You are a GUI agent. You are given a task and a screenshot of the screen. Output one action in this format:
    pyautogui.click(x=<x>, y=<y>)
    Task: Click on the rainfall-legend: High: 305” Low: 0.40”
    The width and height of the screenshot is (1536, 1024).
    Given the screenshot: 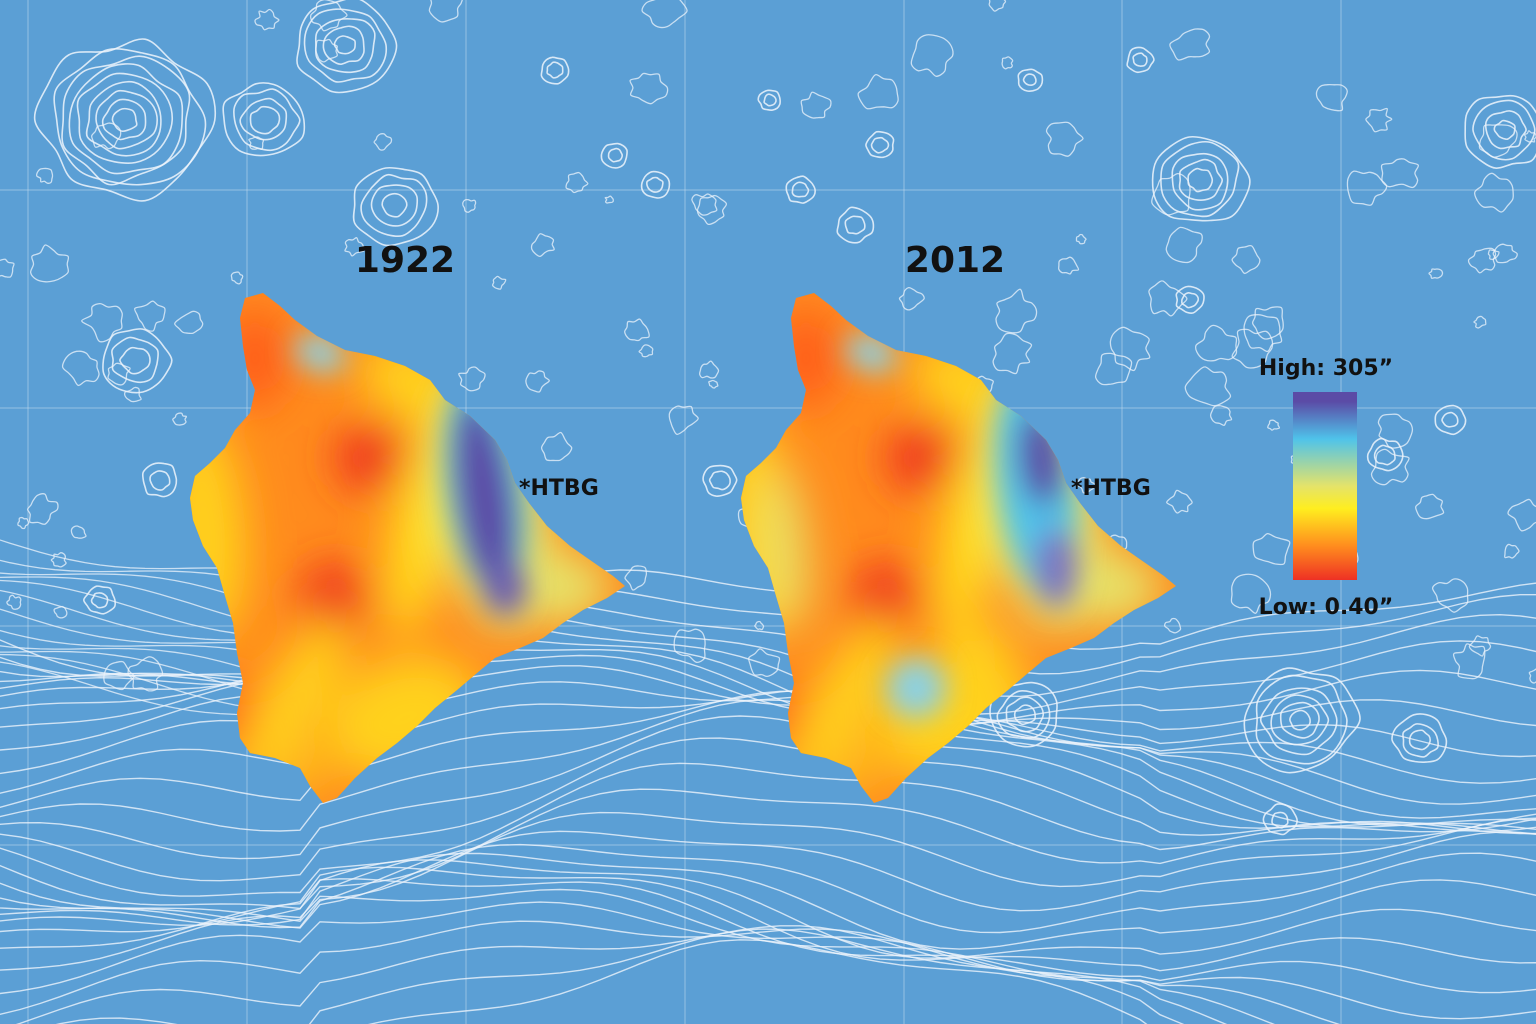 What is the action you would take?
    pyautogui.click(x=1326, y=488)
    